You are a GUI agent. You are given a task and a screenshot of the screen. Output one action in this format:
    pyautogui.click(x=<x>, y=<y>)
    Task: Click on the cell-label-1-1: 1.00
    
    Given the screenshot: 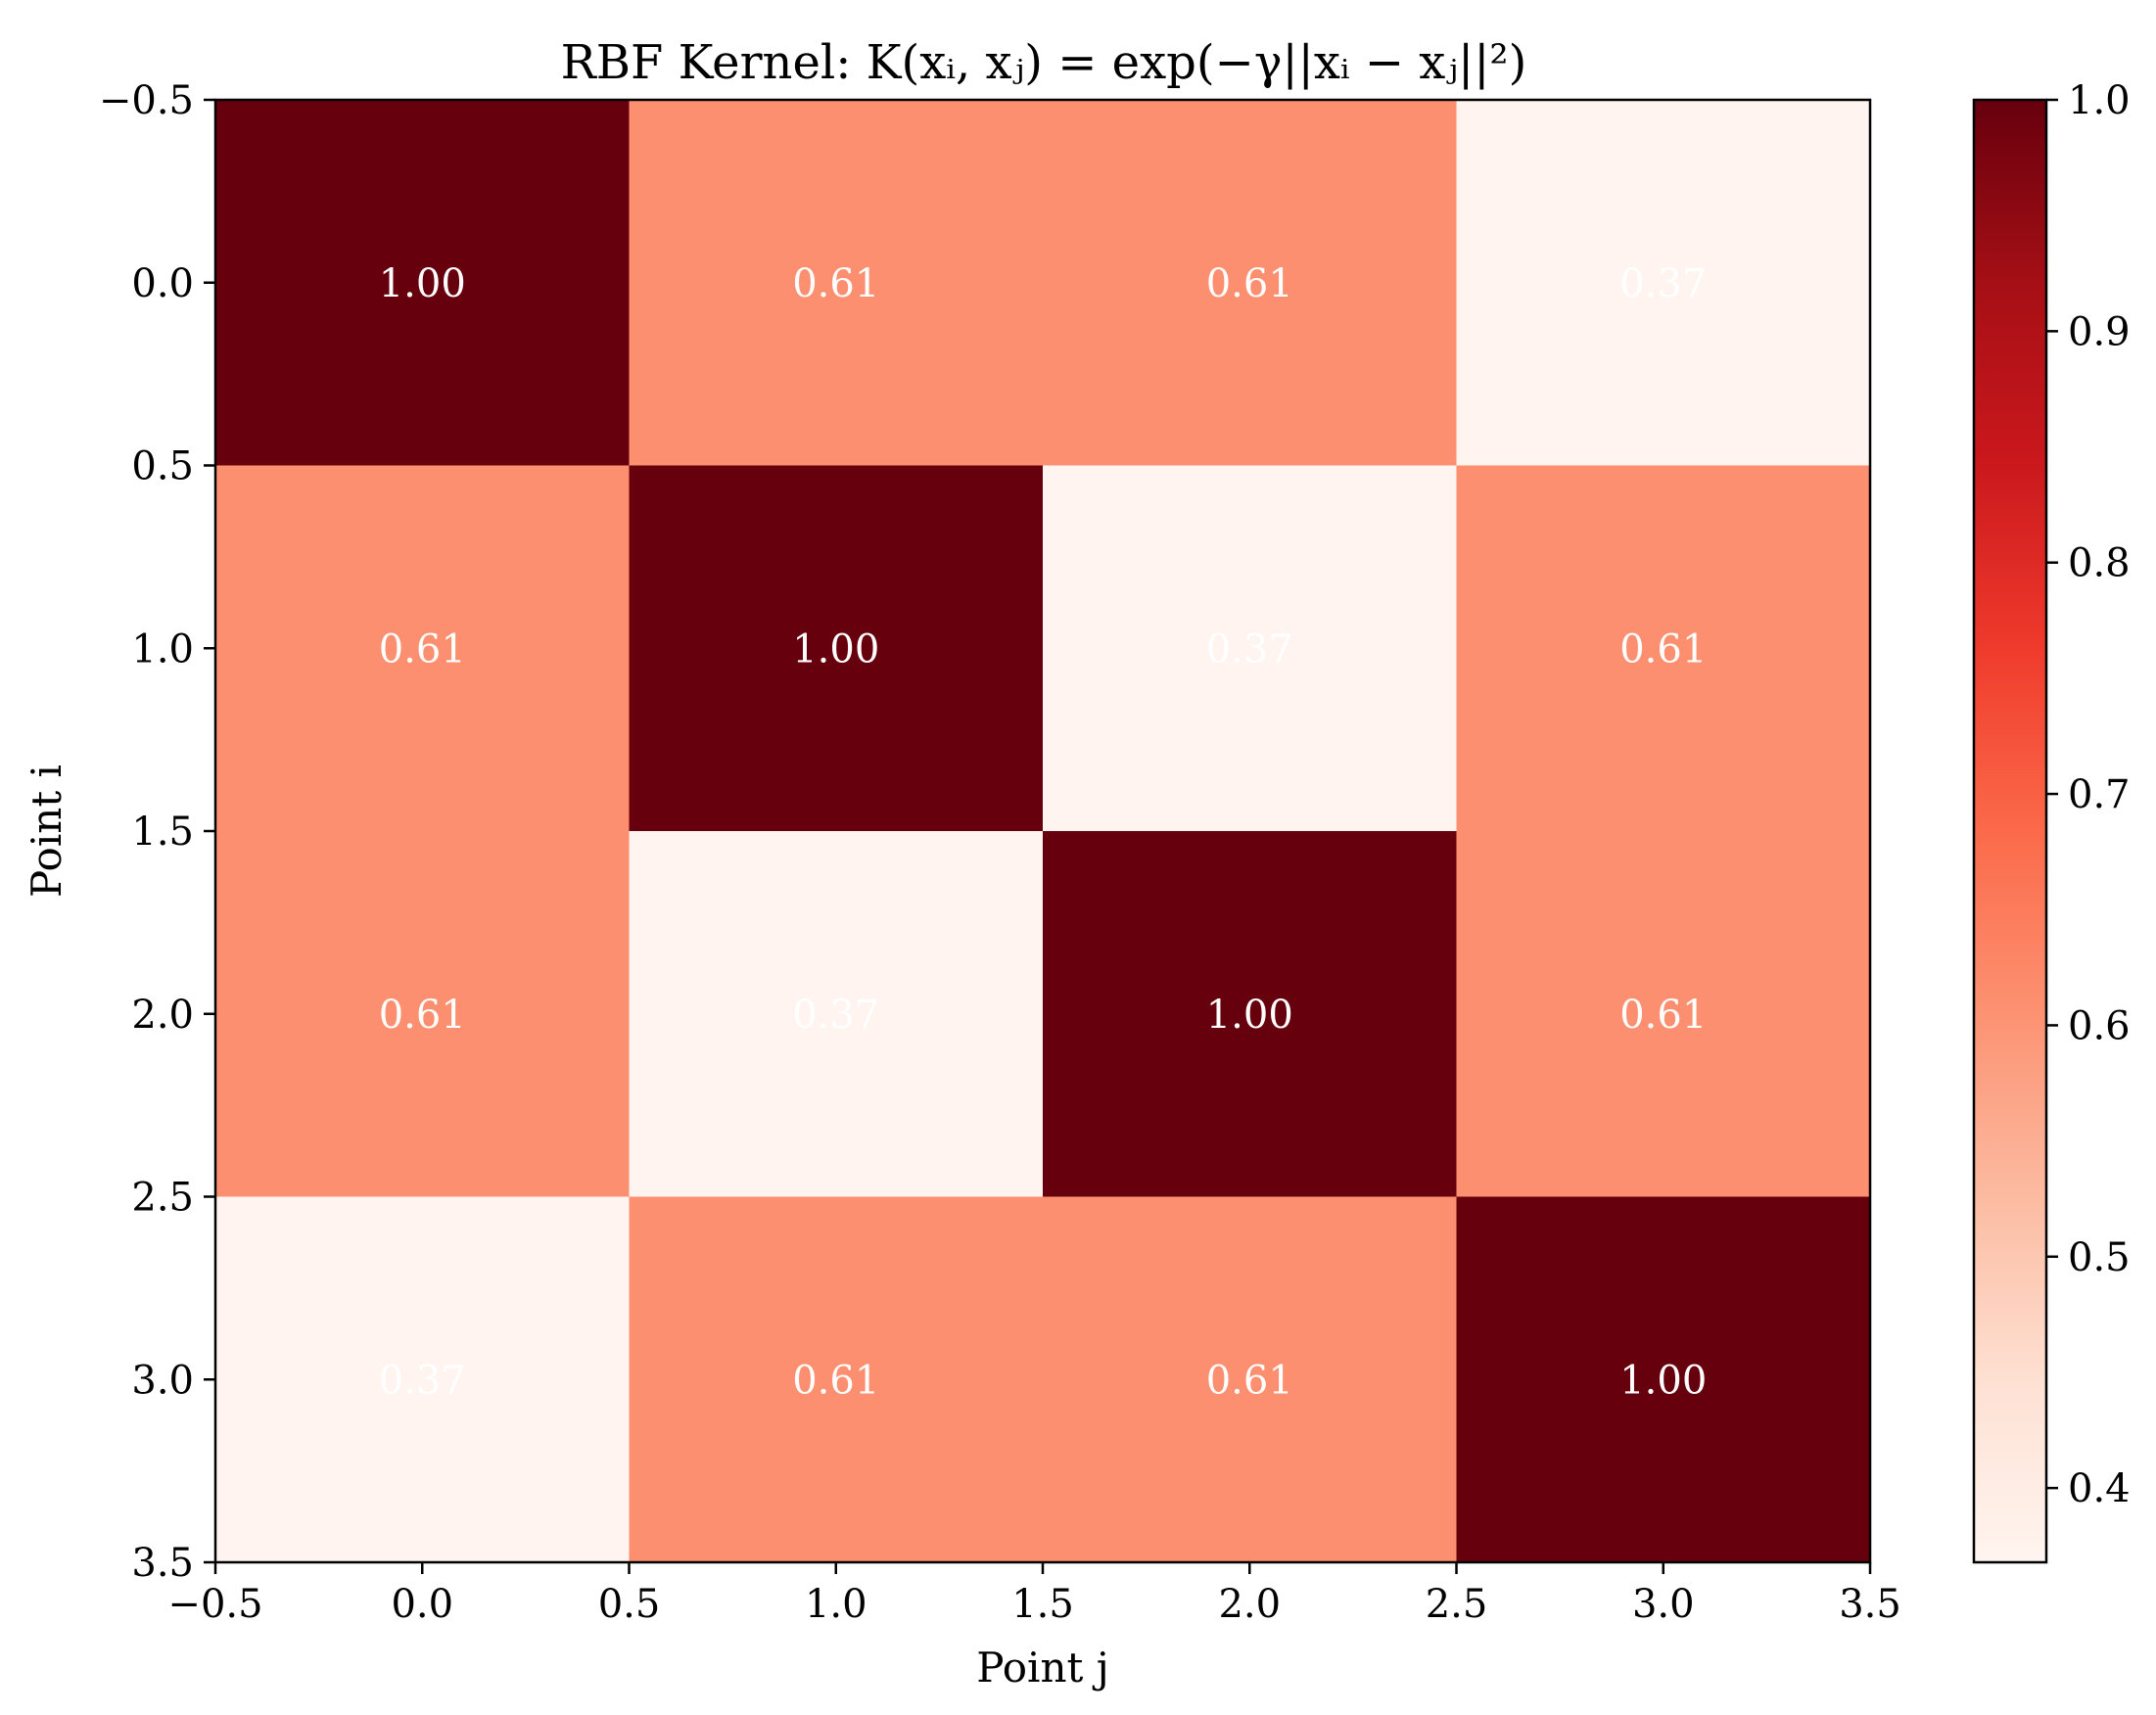 What is the action you would take?
    pyautogui.click(x=836, y=649)
    